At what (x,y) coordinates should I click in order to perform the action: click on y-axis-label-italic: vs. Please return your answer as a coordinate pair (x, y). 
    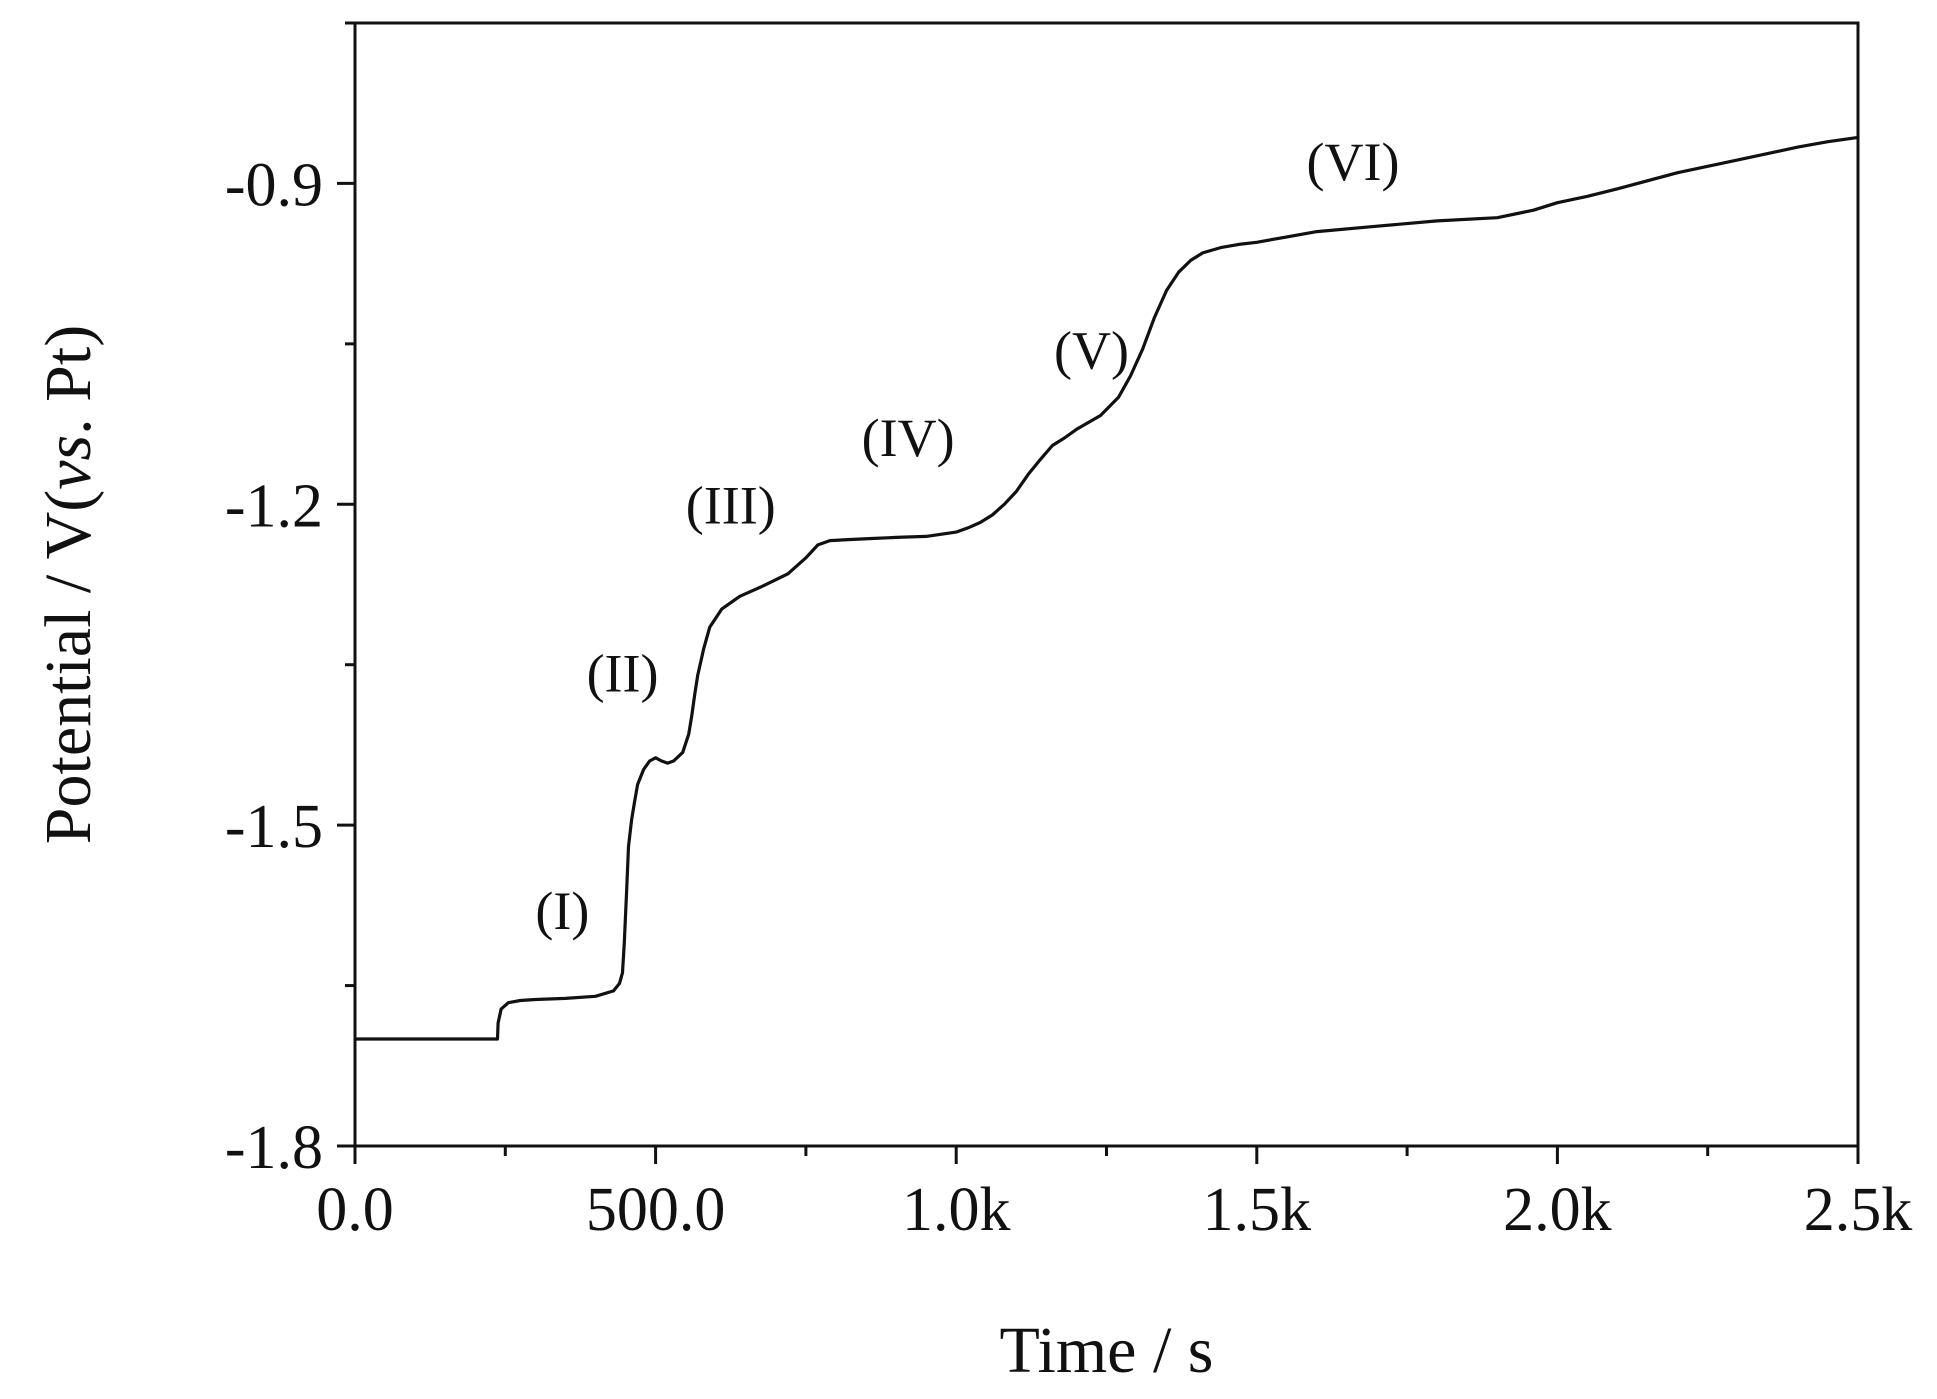
    Looking at the image, I should click on (68, 462).